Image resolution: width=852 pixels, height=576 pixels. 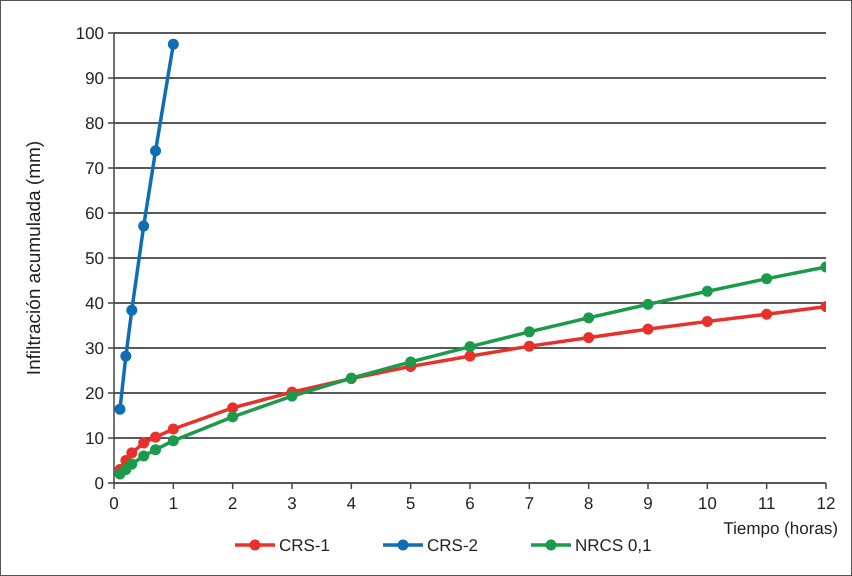 What do you see at coordinates (90, 33) in the screenshot?
I see `y-tick-label: 100` at bounding box center [90, 33].